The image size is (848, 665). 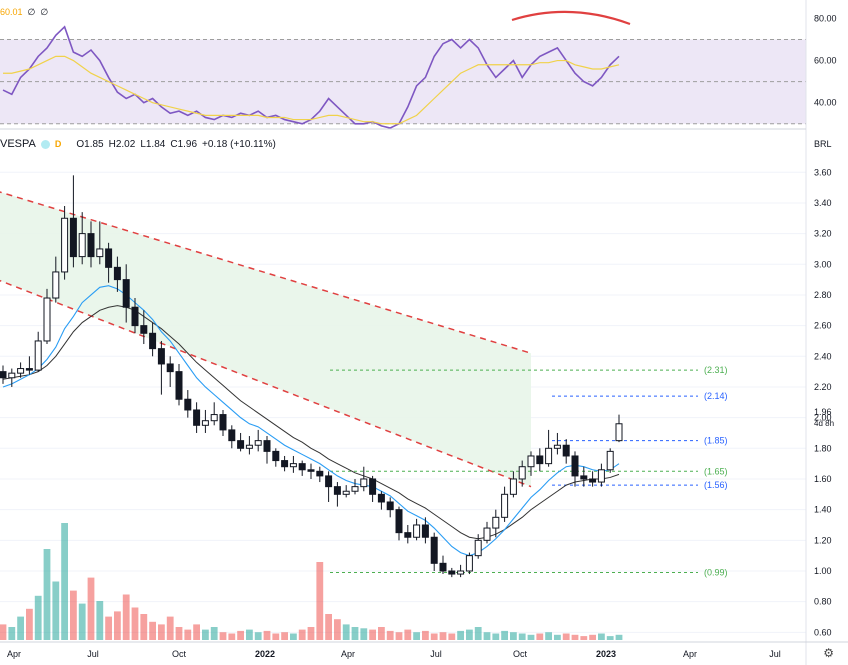 What do you see at coordinates (58, 144) in the screenshot?
I see `exchange-badge: D` at bounding box center [58, 144].